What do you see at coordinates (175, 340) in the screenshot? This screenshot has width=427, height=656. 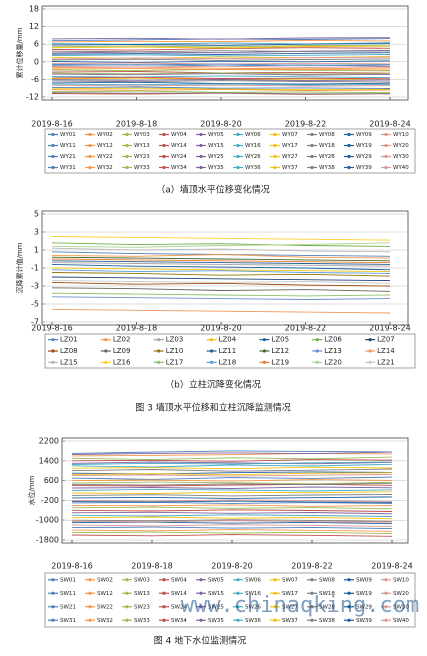 I see `legend-label: LZ03` at bounding box center [175, 340].